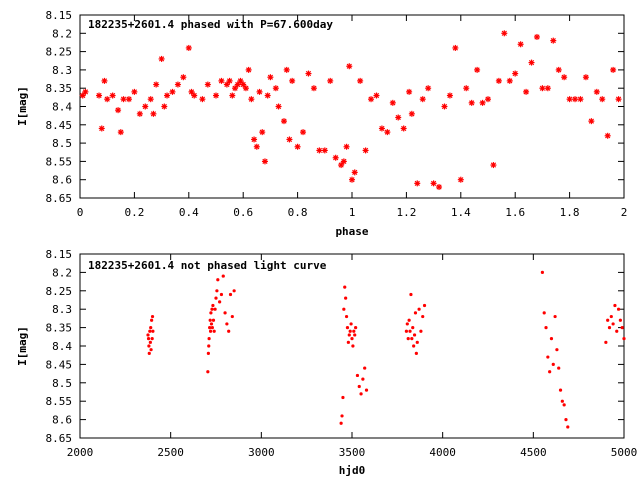 The width and height of the screenshot is (640, 480). What do you see at coordinates (352, 470) in the screenshot?
I see `x-axis-title: hjd0` at bounding box center [352, 470].